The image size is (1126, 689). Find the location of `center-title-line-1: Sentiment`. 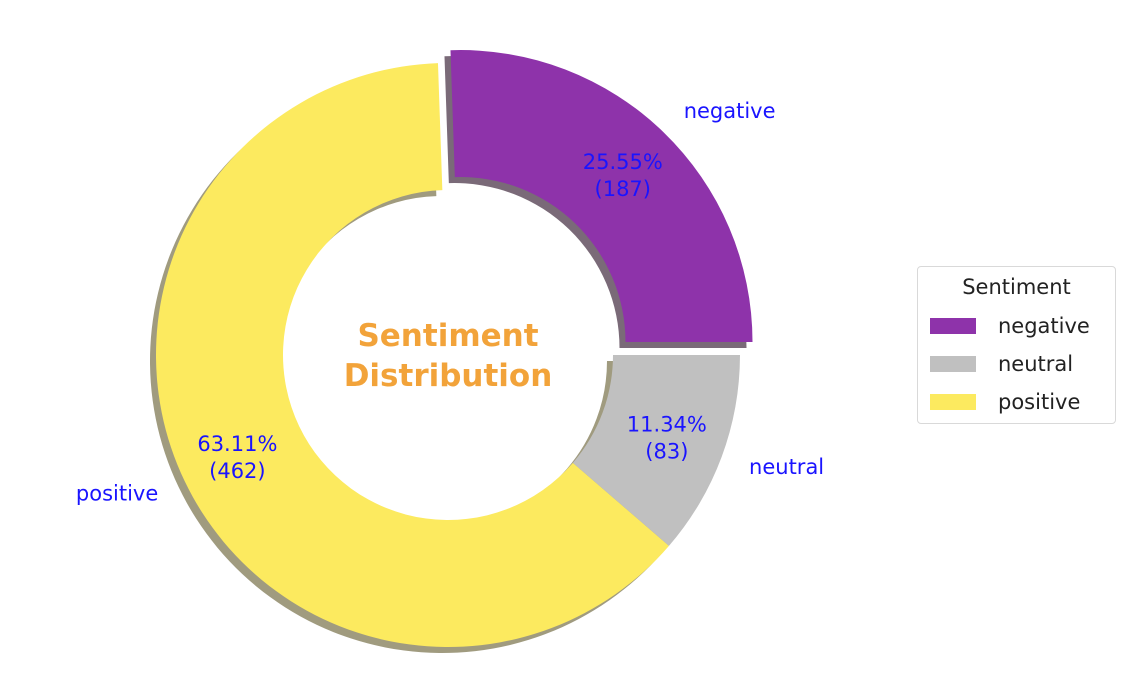

center-title-line-1: Sentiment is located at coordinates (447, 336).